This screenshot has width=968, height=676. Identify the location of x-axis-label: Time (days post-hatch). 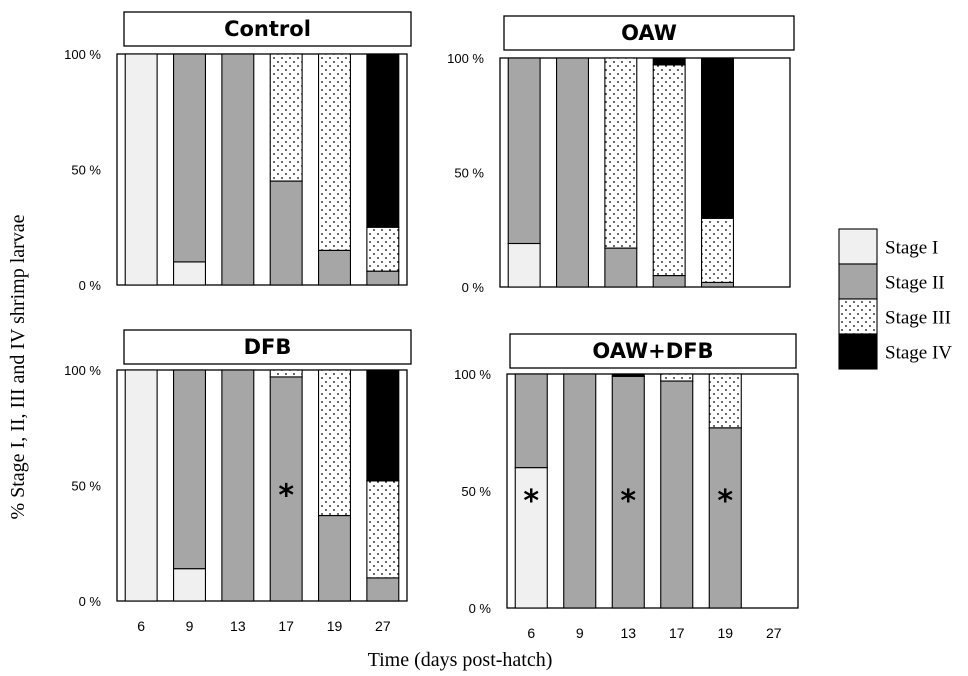
(460, 660).